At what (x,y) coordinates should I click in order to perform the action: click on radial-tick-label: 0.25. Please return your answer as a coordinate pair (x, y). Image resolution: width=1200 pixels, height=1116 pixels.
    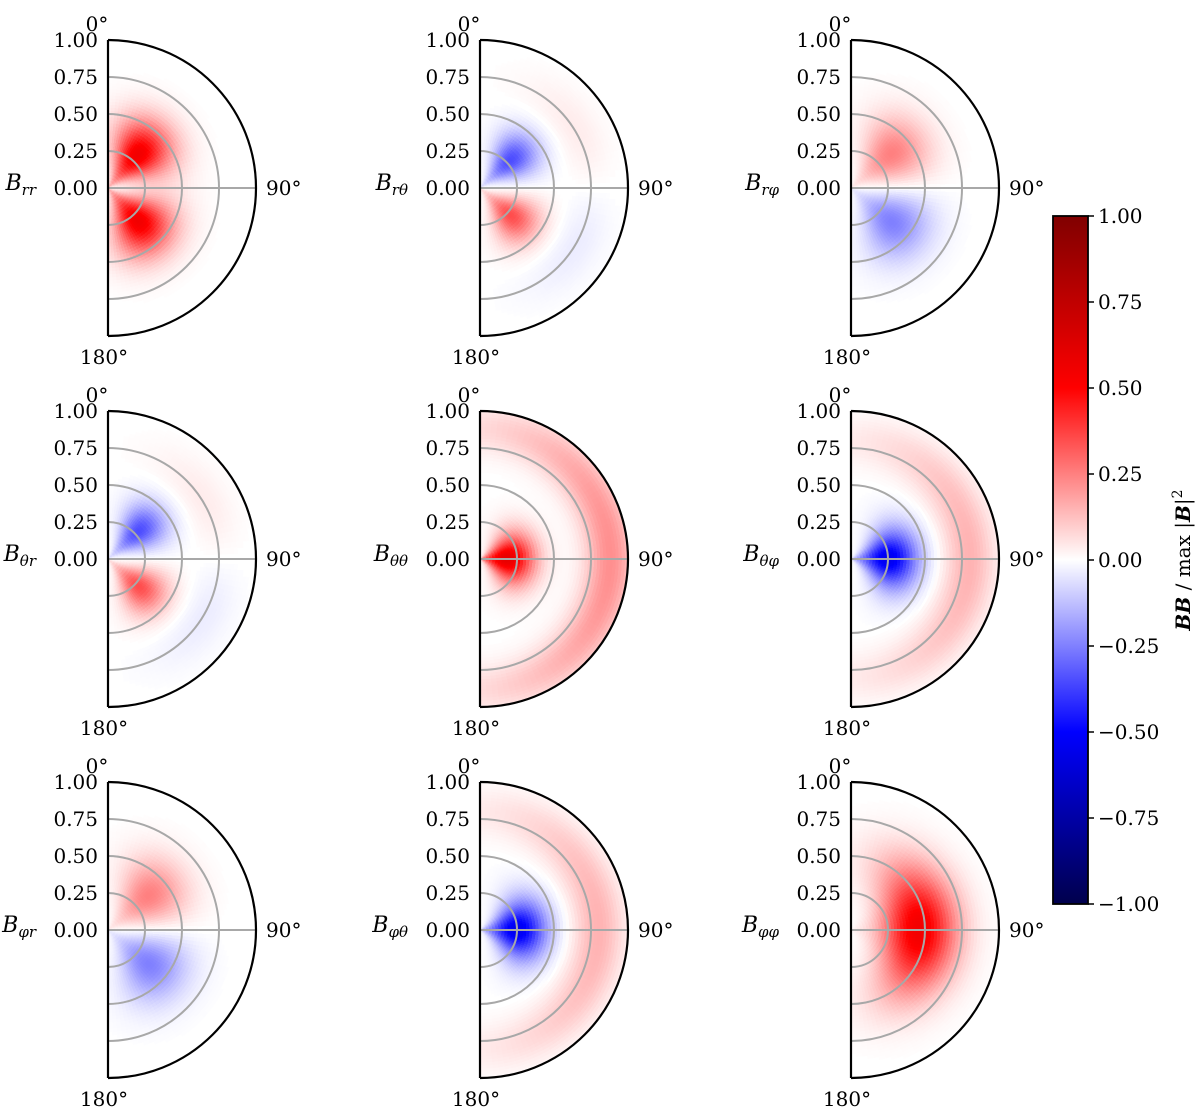
    Looking at the image, I should click on (75, 151).